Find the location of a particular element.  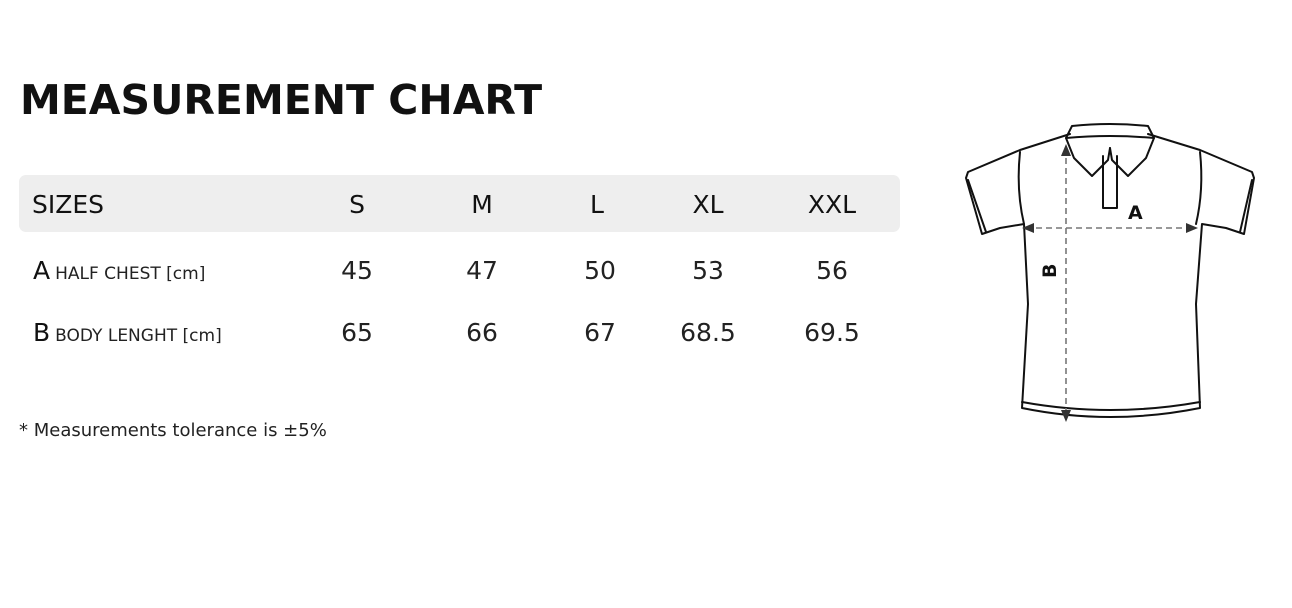

size-header-xxl: XXL is located at coordinates (832, 204).